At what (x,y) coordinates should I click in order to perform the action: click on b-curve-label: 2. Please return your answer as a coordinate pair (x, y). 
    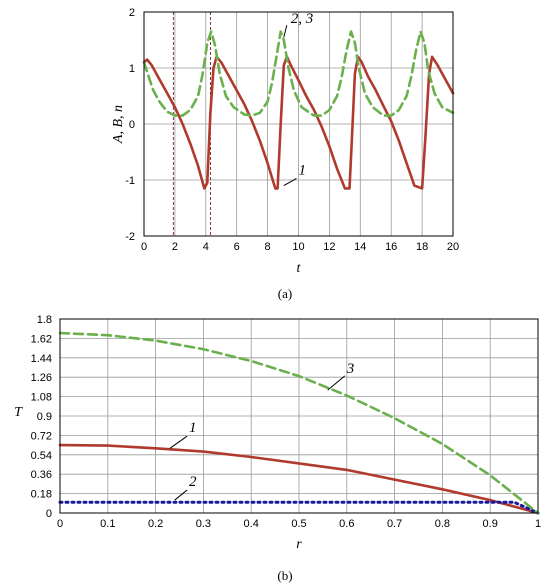
    Looking at the image, I should click on (193, 482).